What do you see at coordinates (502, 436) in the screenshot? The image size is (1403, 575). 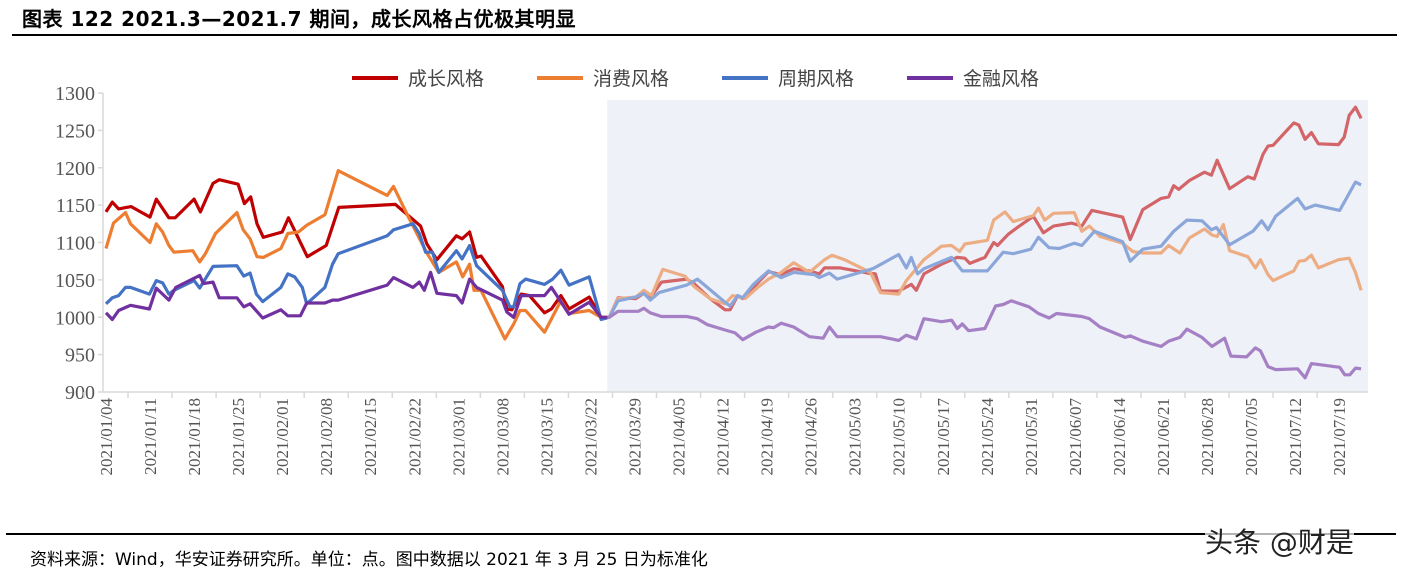 I see `x-tick-label: 2021/03/08` at bounding box center [502, 436].